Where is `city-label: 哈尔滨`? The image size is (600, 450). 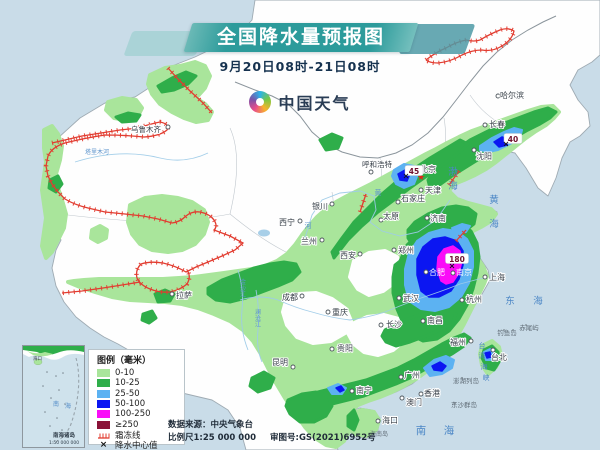
city-label: 哈尔滨 is located at coordinates (512, 95).